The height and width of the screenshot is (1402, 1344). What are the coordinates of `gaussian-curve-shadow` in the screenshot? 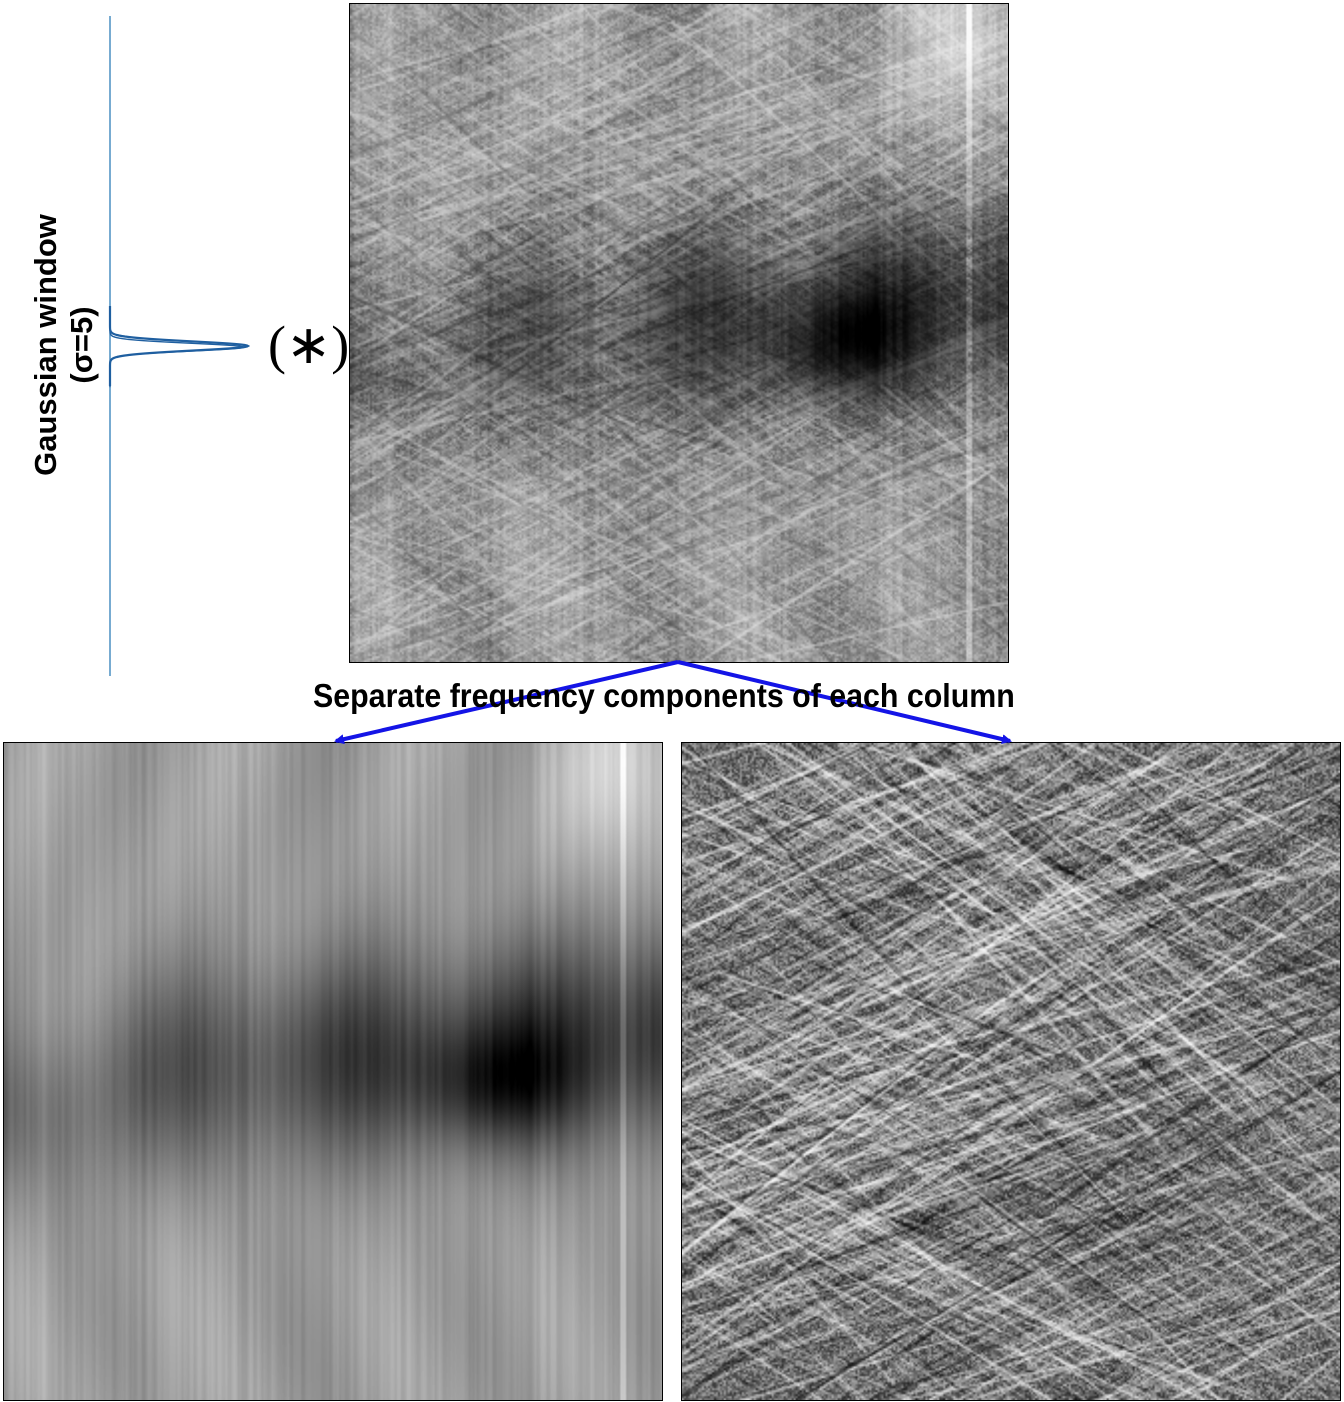 It's located at (177, 347).